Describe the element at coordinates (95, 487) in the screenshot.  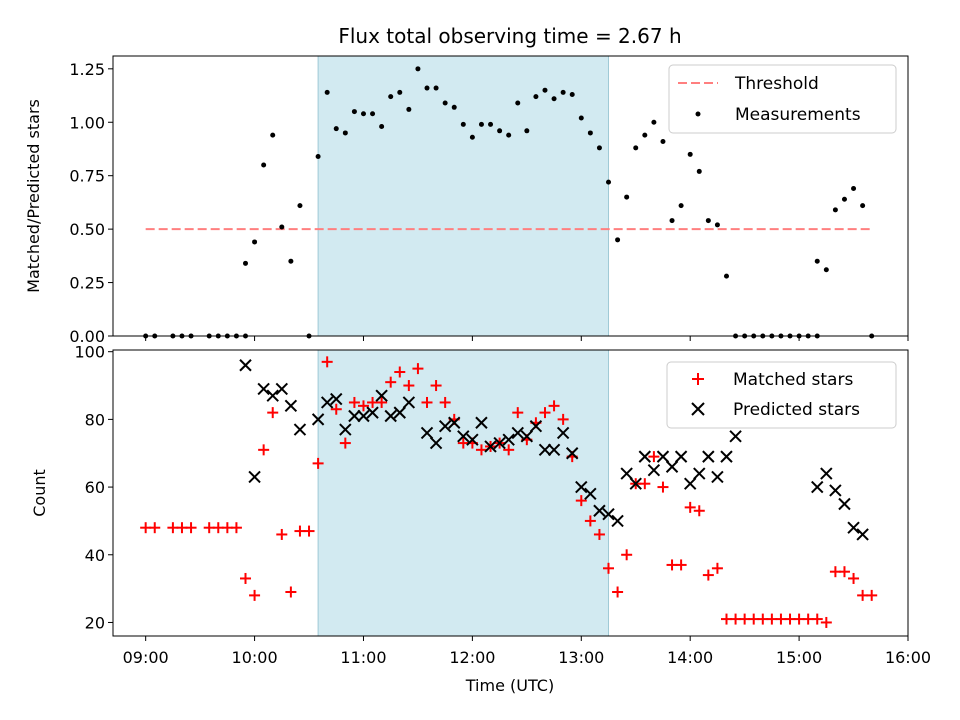
I see `y-tick-label-bottom: 60` at that location.